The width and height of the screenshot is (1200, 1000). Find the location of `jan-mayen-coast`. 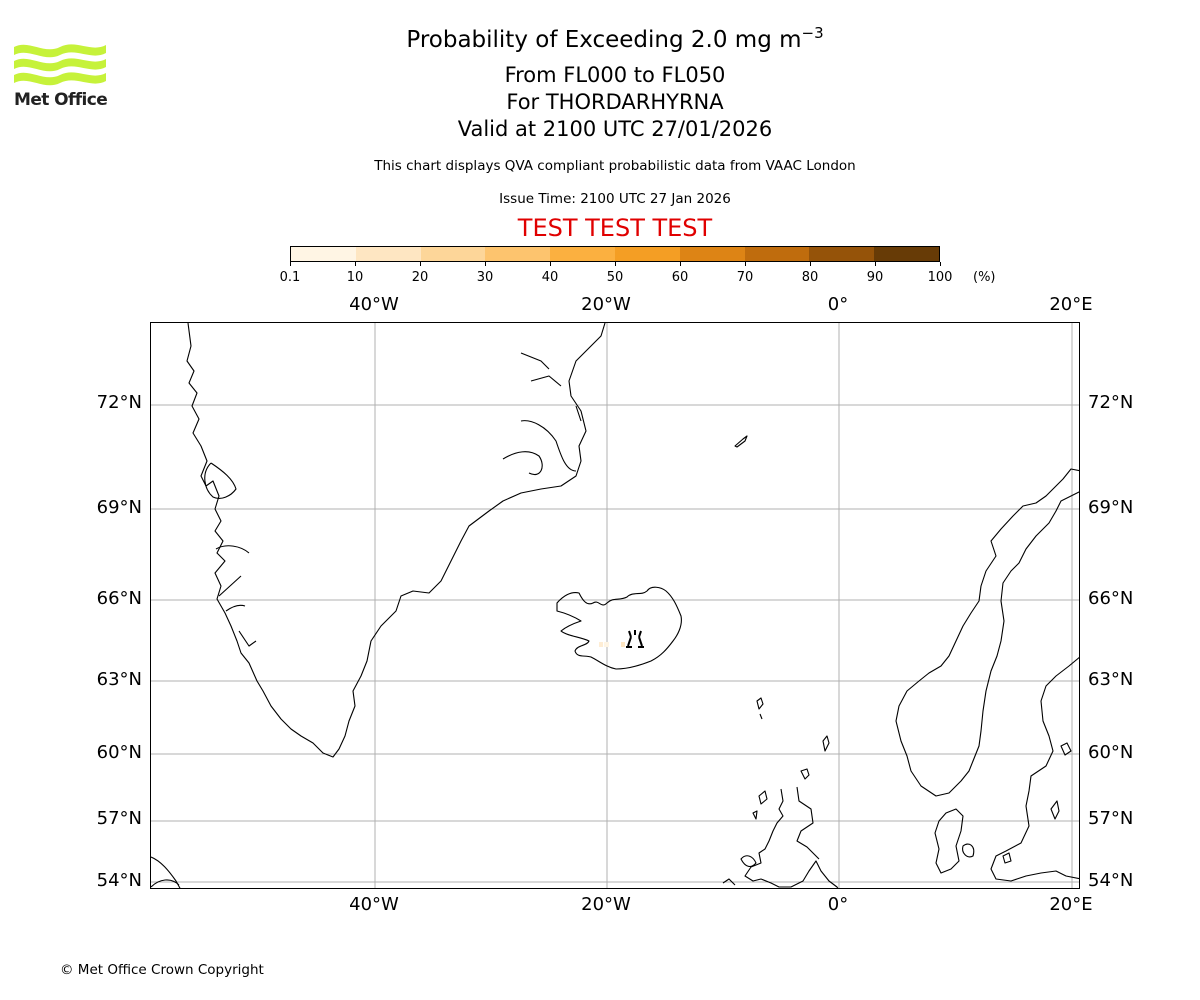

jan-mayen-coast is located at coordinates (741, 441).